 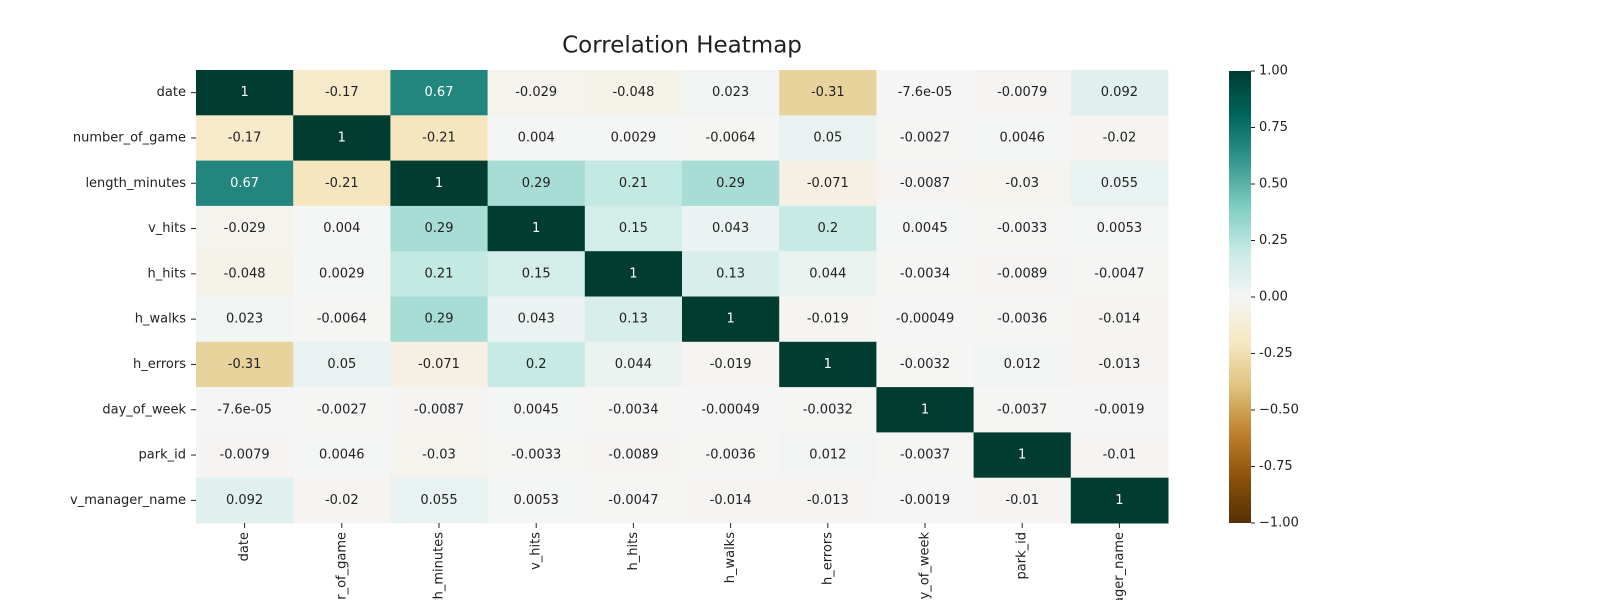 I want to click on x-tick-label: h_hits, so click(x=633, y=551).